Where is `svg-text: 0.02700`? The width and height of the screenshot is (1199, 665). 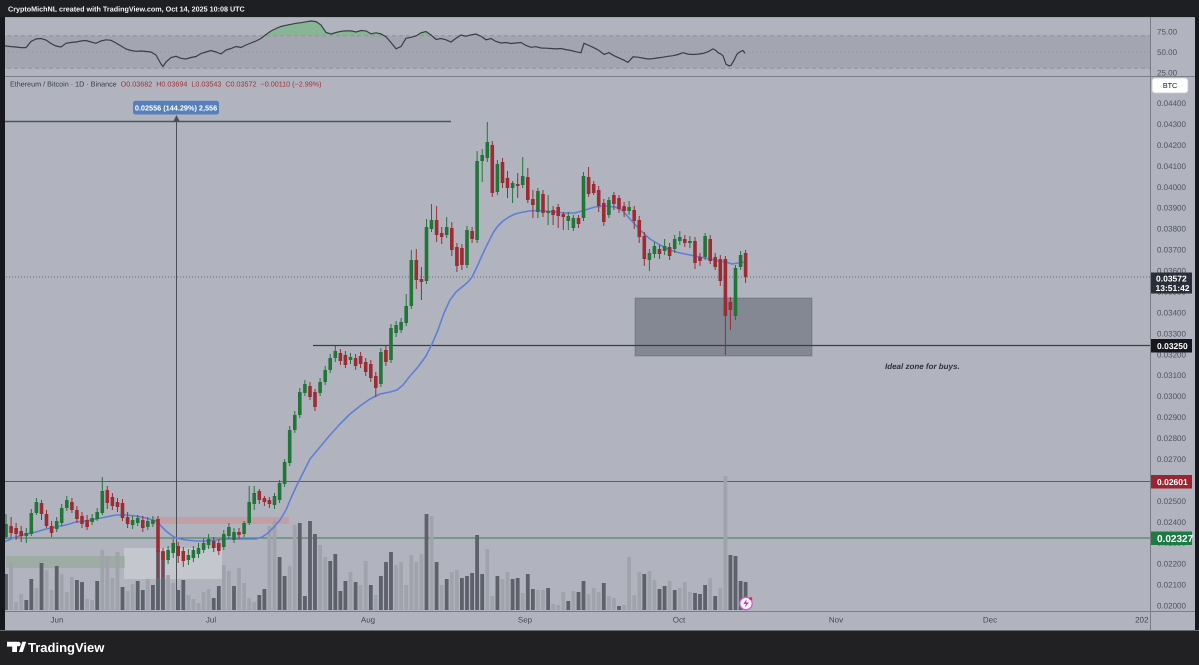 svg-text: 0.02700 is located at coordinates (1171, 459).